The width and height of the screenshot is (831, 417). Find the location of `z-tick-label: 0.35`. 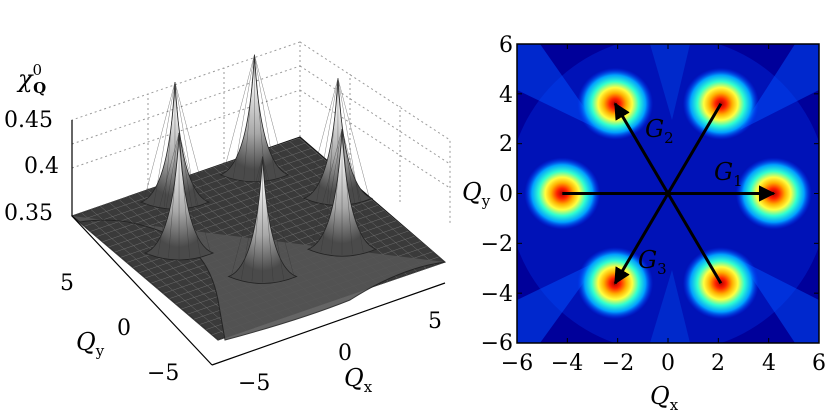

z-tick-label: 0.35 is located at coordinates (28, 213).